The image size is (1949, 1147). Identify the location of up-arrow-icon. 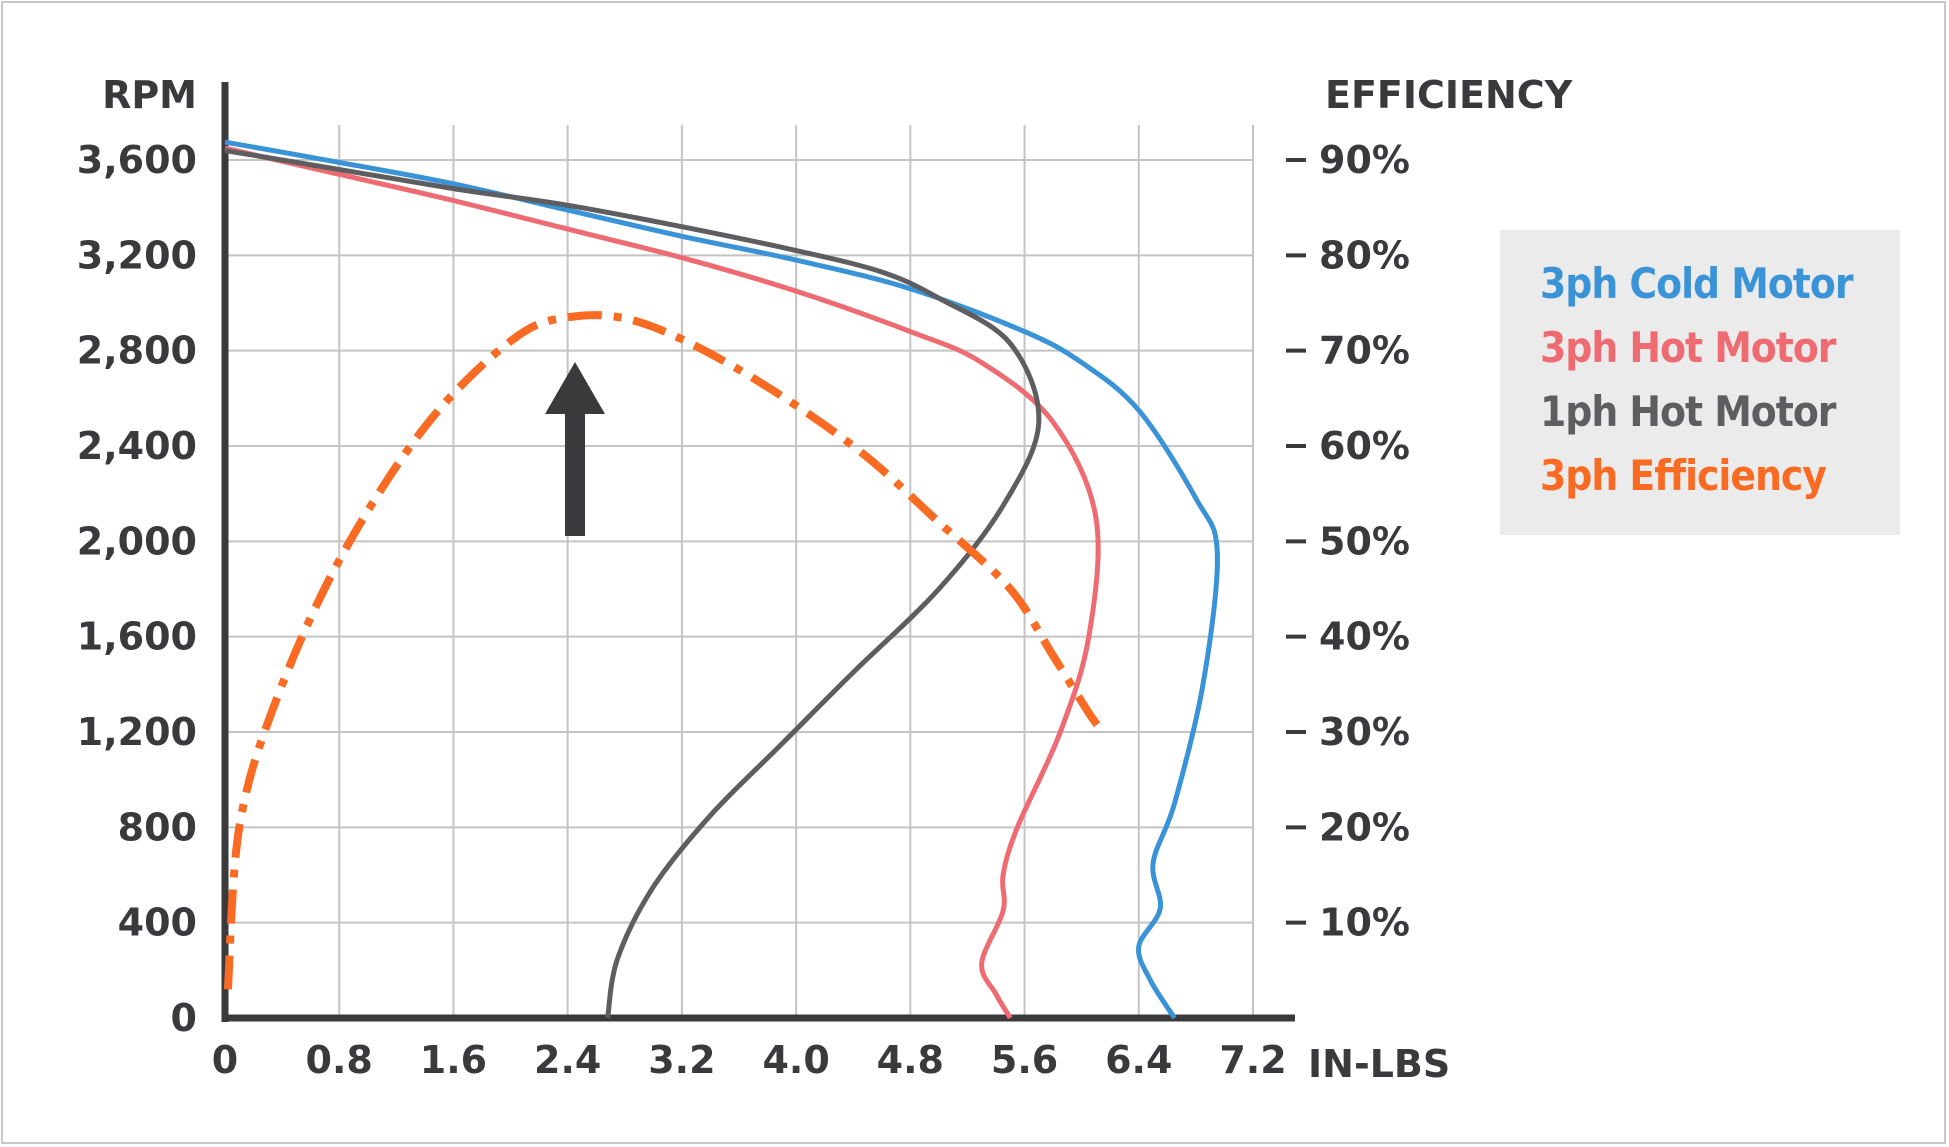
(575, 388).